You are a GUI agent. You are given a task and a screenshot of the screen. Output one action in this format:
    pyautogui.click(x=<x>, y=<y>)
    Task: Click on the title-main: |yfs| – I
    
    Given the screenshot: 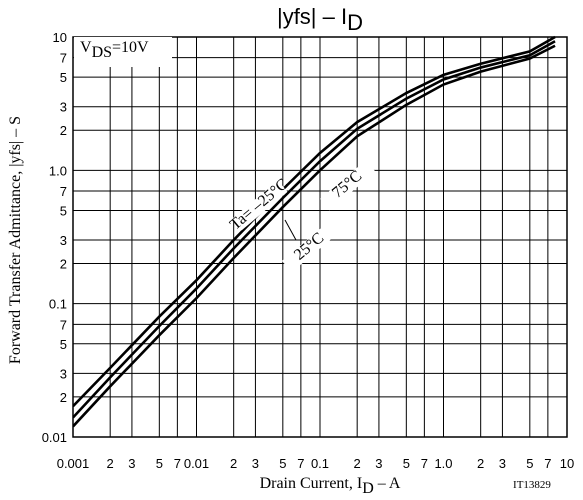 What is the action you would take?
    pyautogui.click(x=312, y=16)
    